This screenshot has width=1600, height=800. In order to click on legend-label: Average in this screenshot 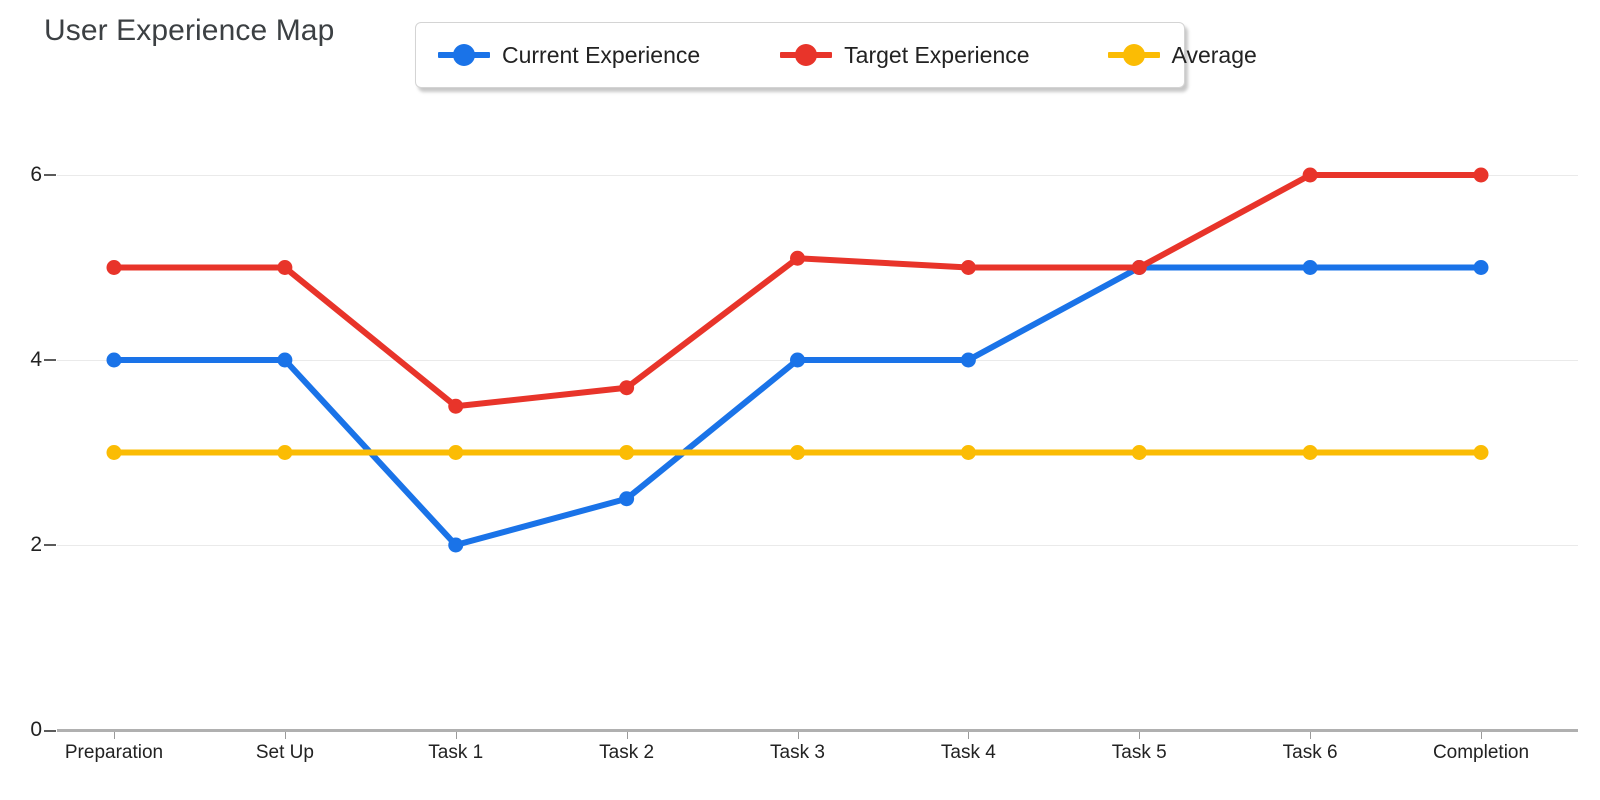, I will do `click(1214, 54)`.